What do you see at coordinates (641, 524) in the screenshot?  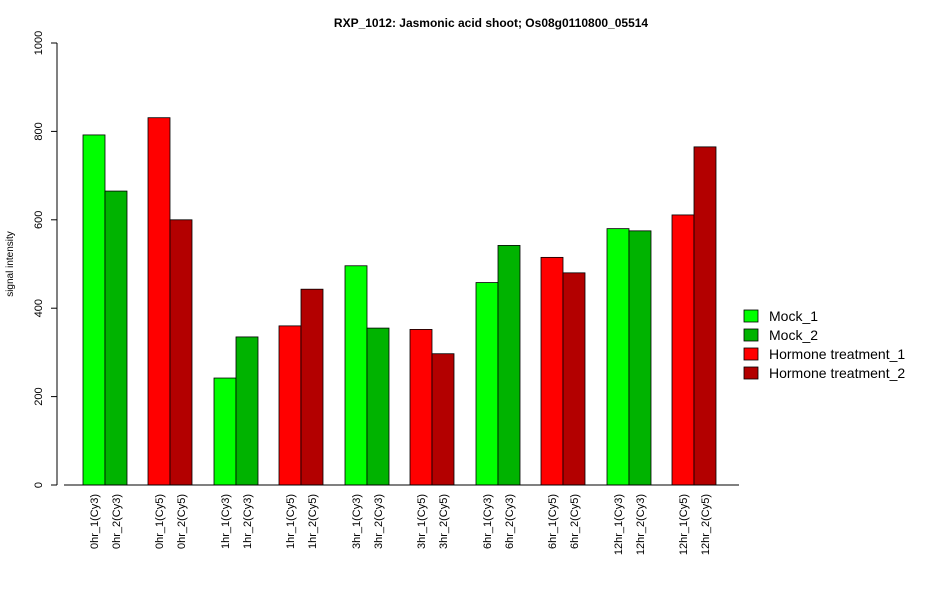 I see `x-tick-label: 12hr_2(Cy3)` at bounding box center [641, 524].